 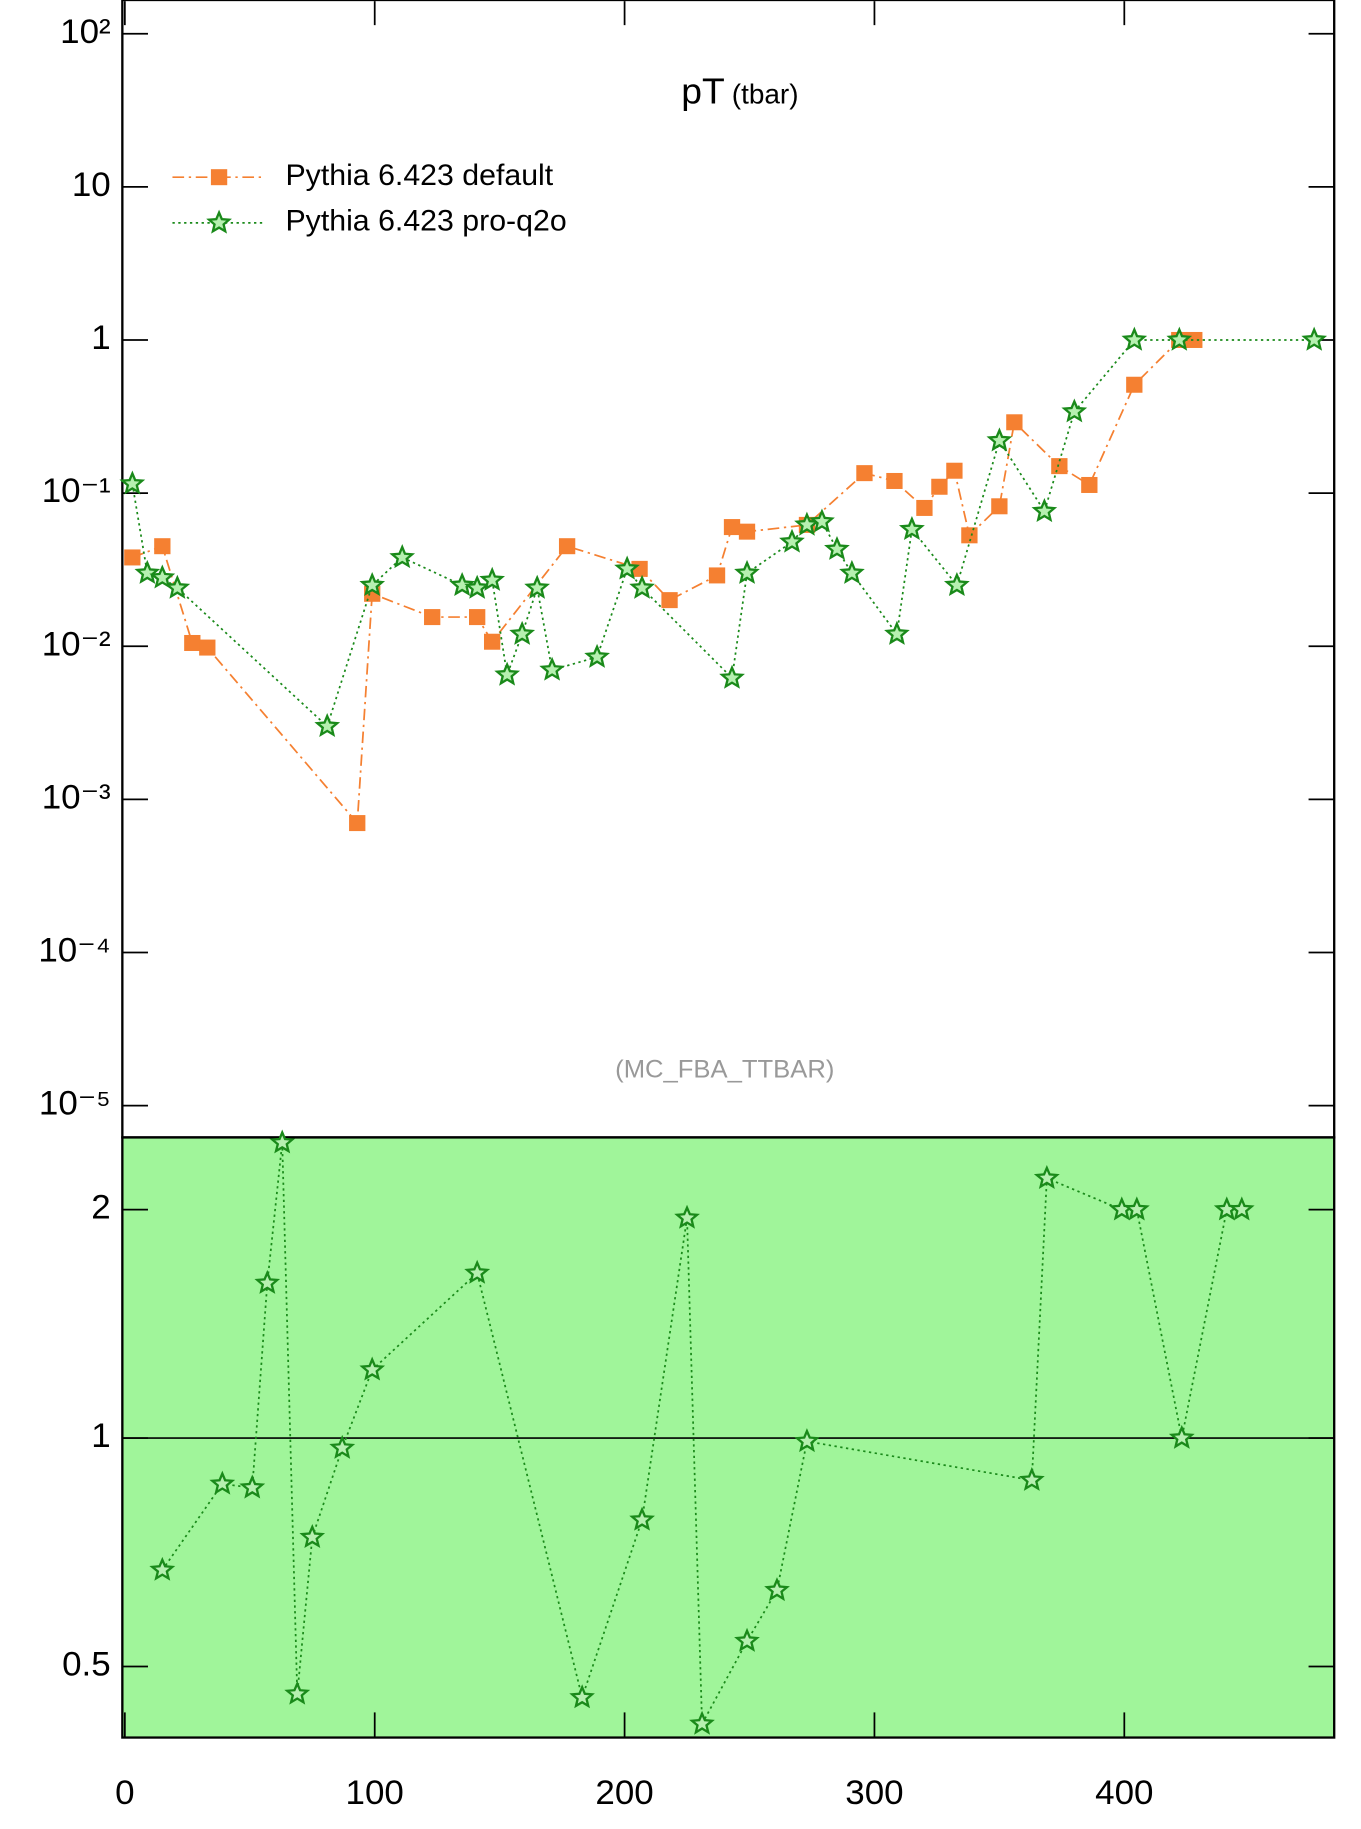 I want to click on x-tick-label: 300, so click(x=874, y=1793).